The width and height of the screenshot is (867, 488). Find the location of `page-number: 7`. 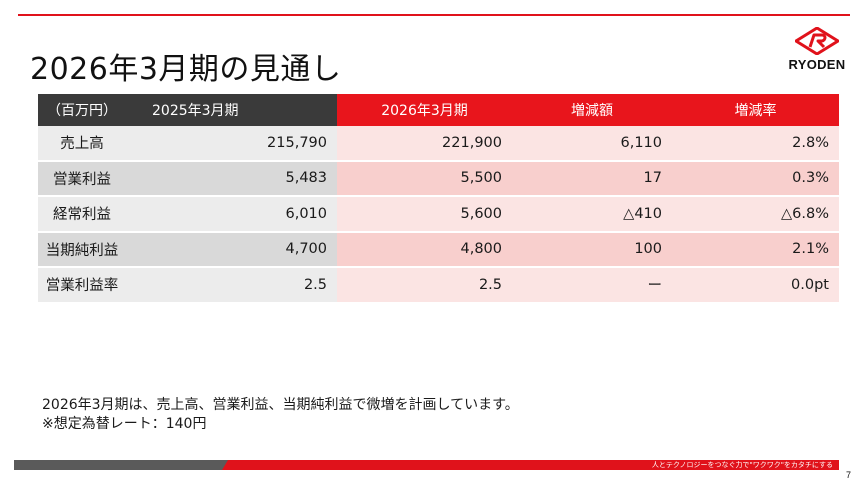

page-number: 7 is located at coordinates (849, 475).